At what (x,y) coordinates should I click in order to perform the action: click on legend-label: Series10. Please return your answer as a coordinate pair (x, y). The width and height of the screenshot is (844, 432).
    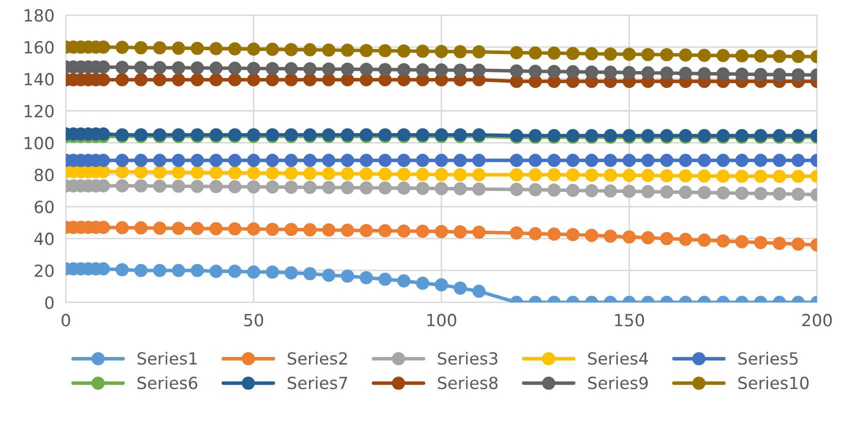
    Looking at the image, I should click on (773, 383).